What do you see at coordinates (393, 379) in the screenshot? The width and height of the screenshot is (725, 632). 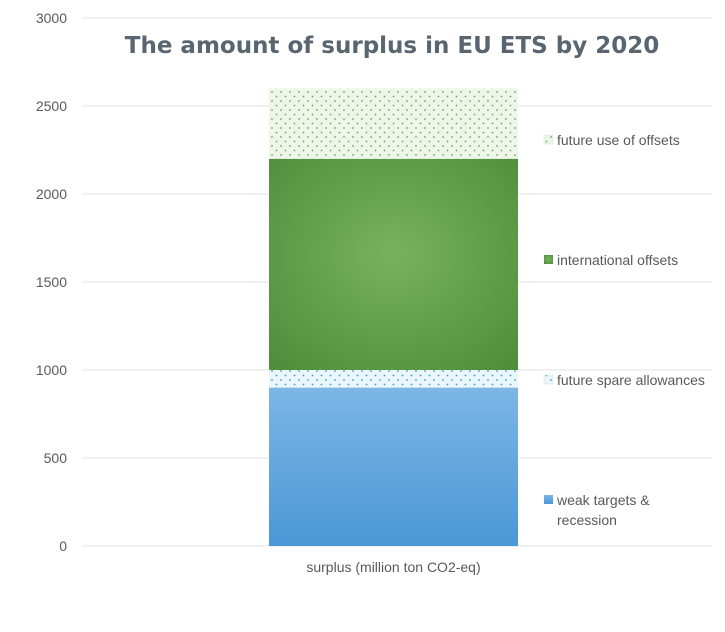 I see `bar-segment-future-spare-allowances` at bounding box center [393, 379].